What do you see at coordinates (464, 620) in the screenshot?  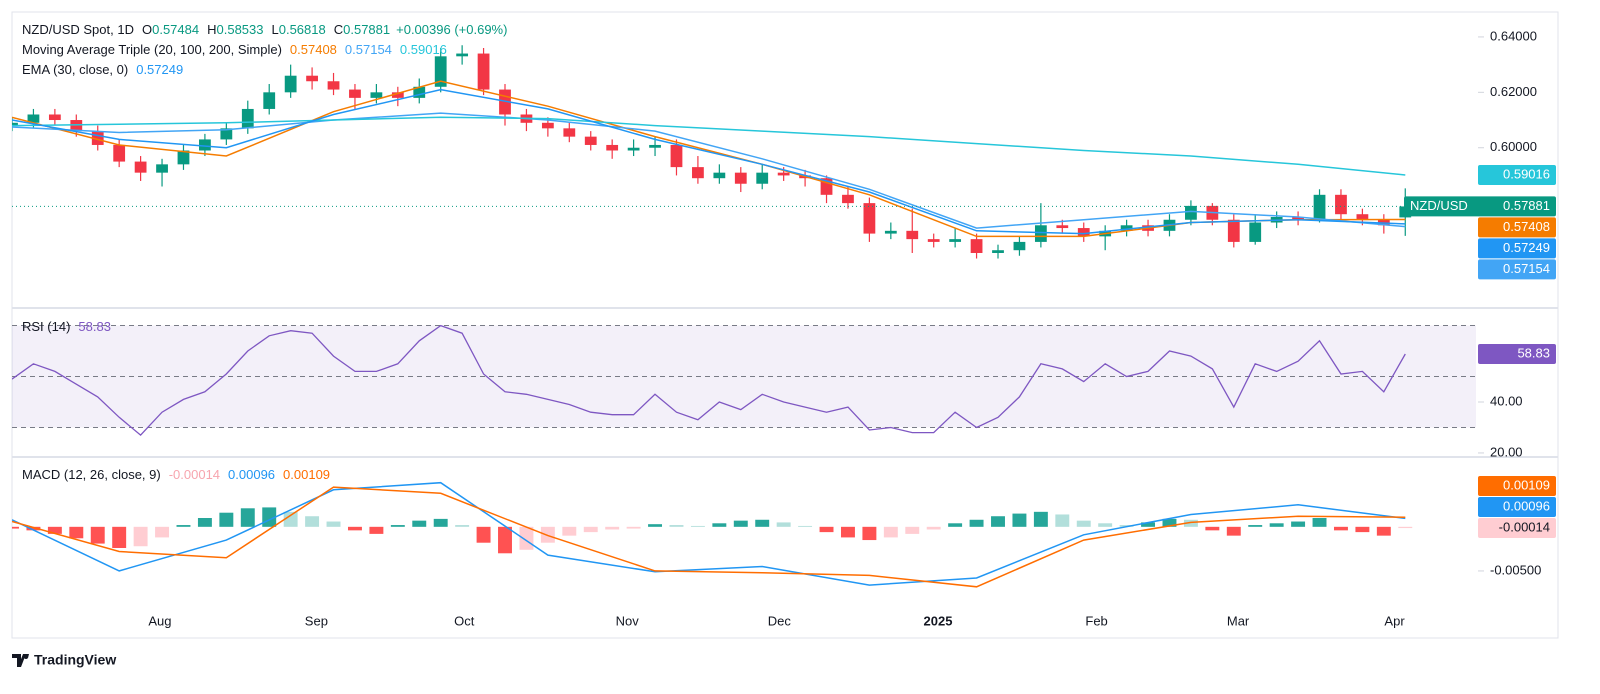 I see `x-tick-label: Oct` at bounding box center [464, 620].